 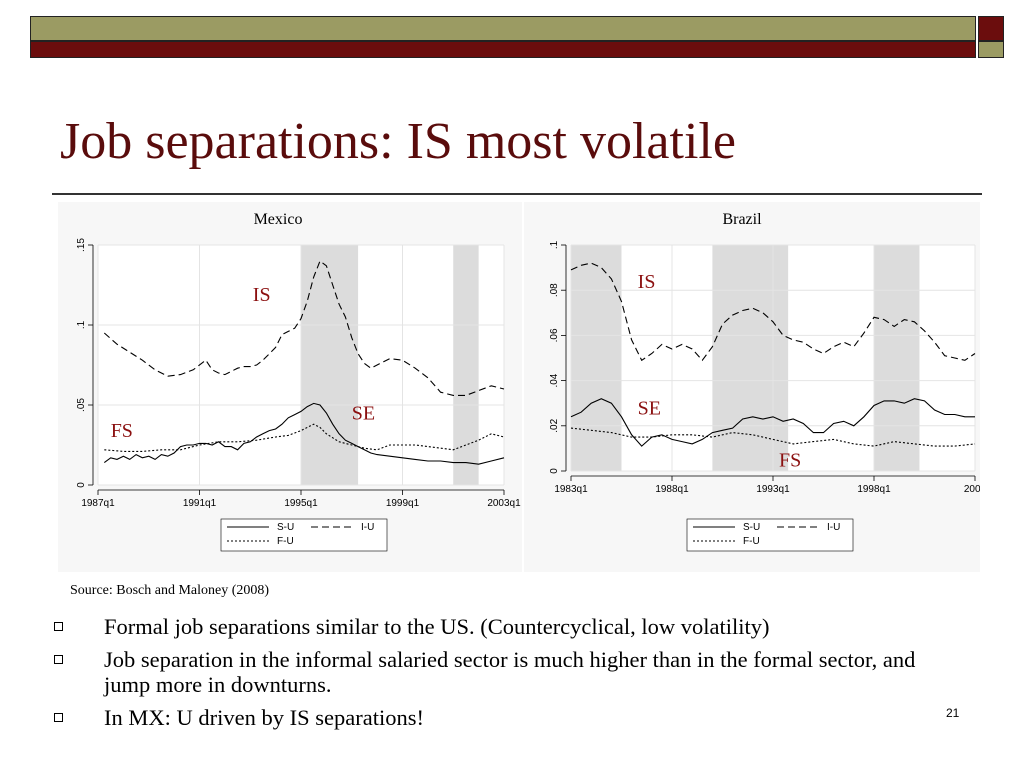 What do you see at coordinates (81, 245) in the screenshot?
I see `y-tick-label: .15` at bounding box center [81, 245].